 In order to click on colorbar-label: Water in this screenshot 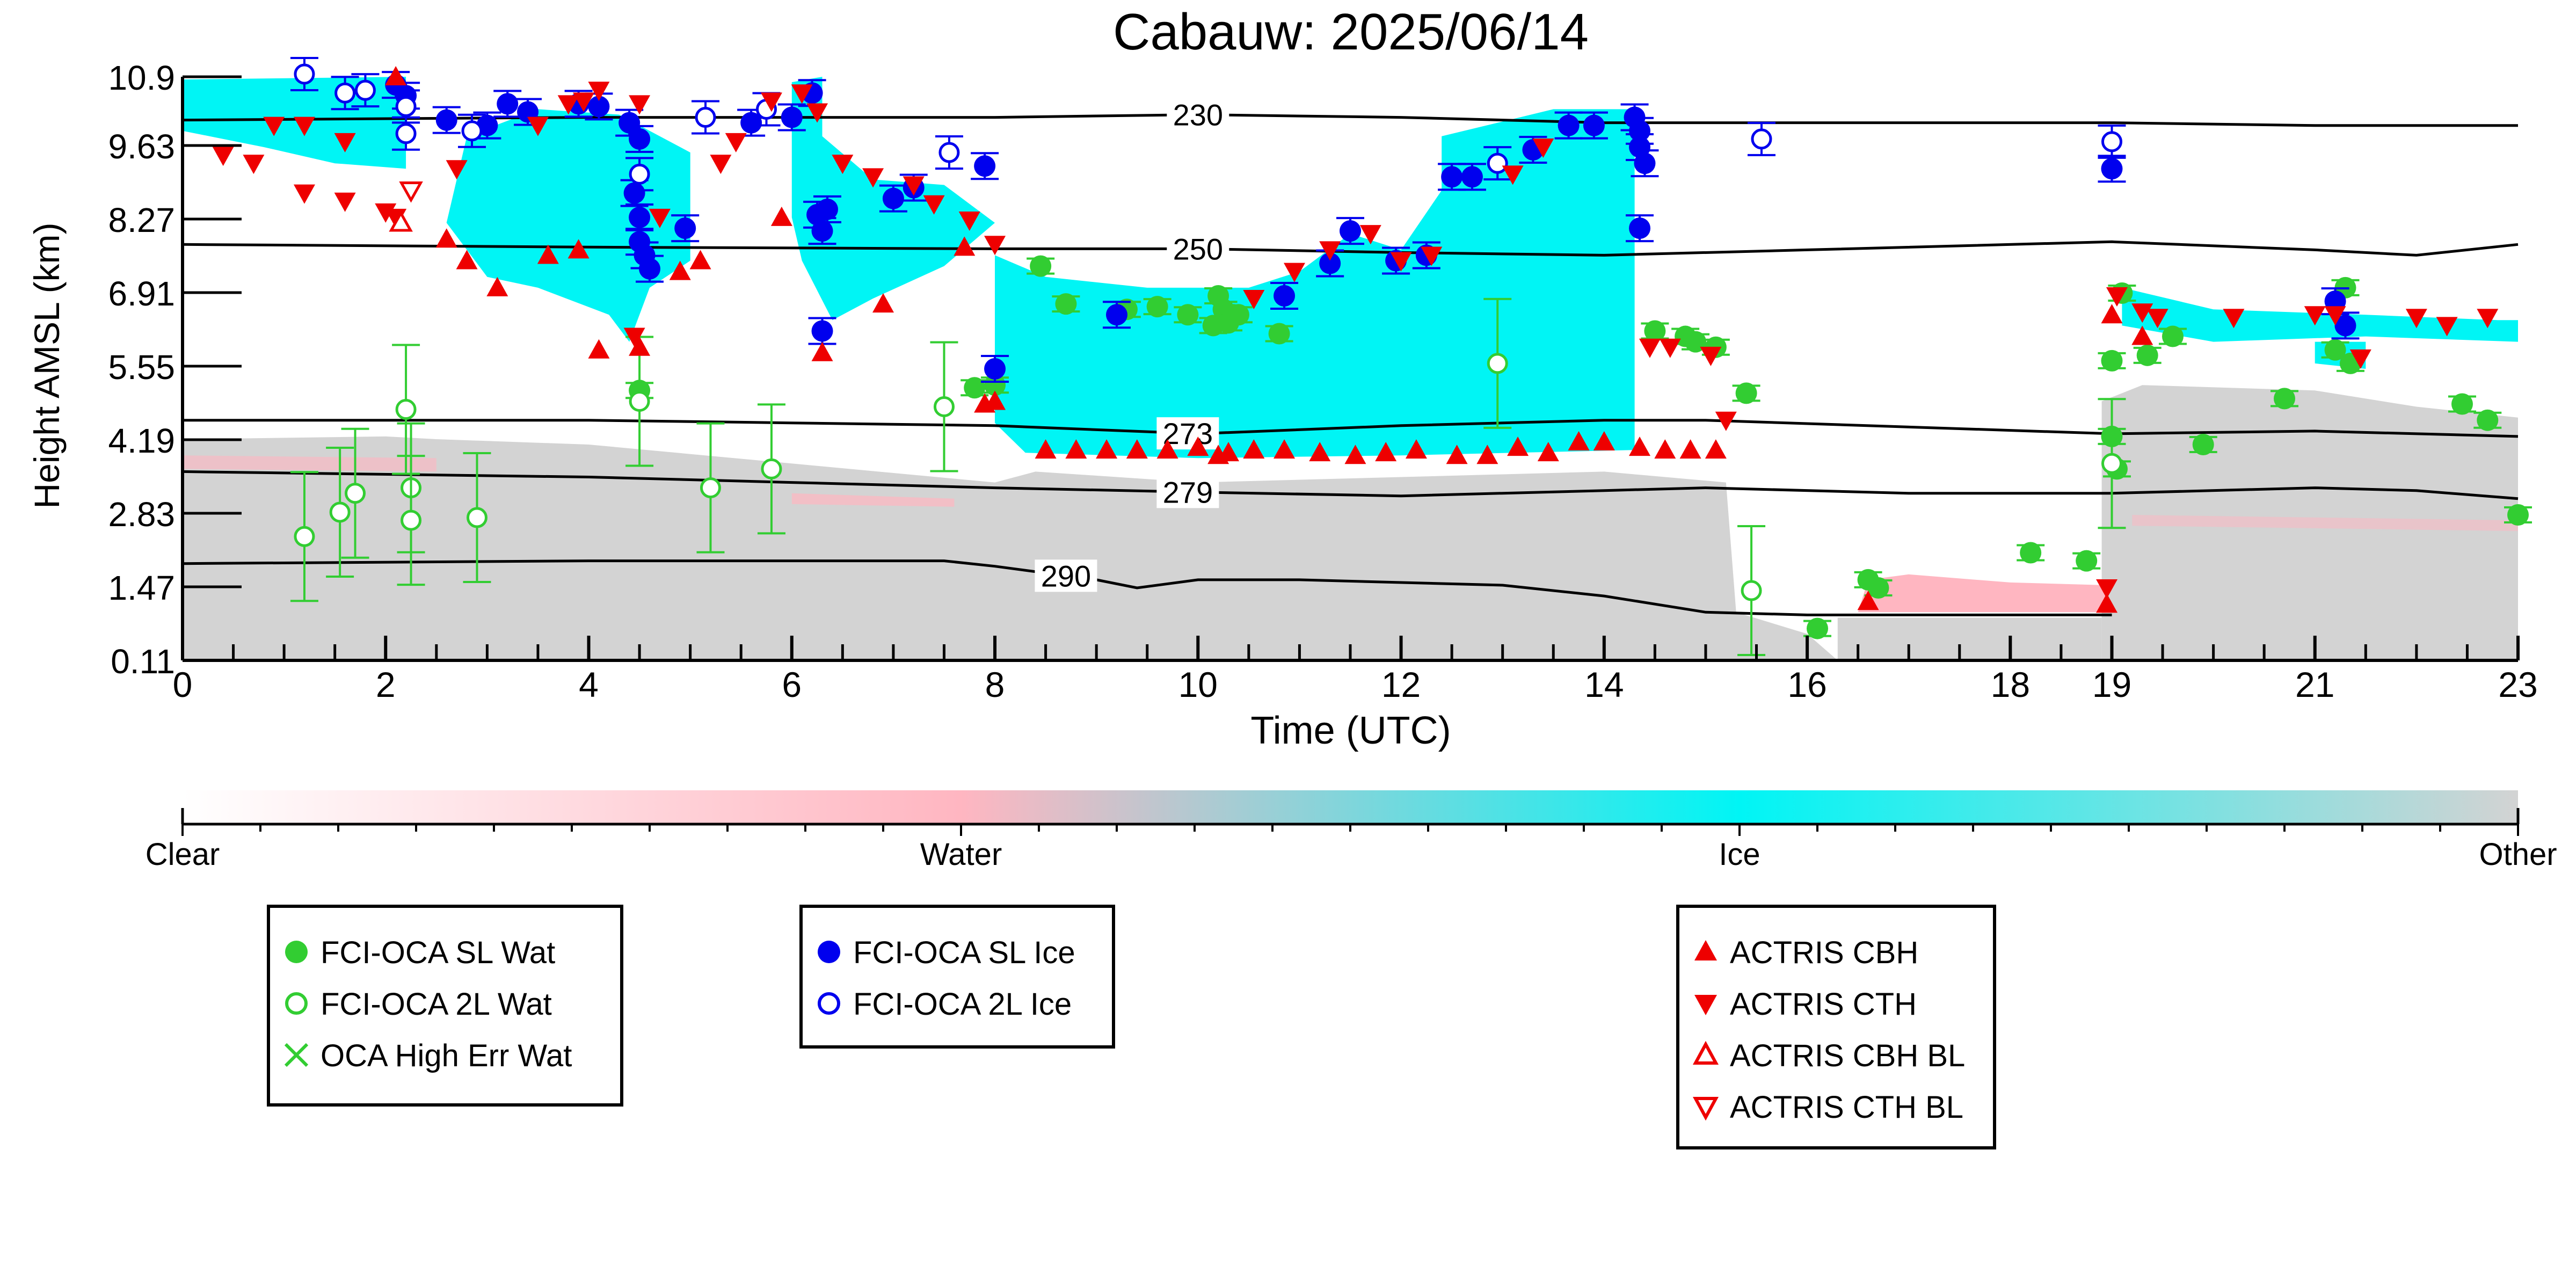, I will do `click(961, 854)`.